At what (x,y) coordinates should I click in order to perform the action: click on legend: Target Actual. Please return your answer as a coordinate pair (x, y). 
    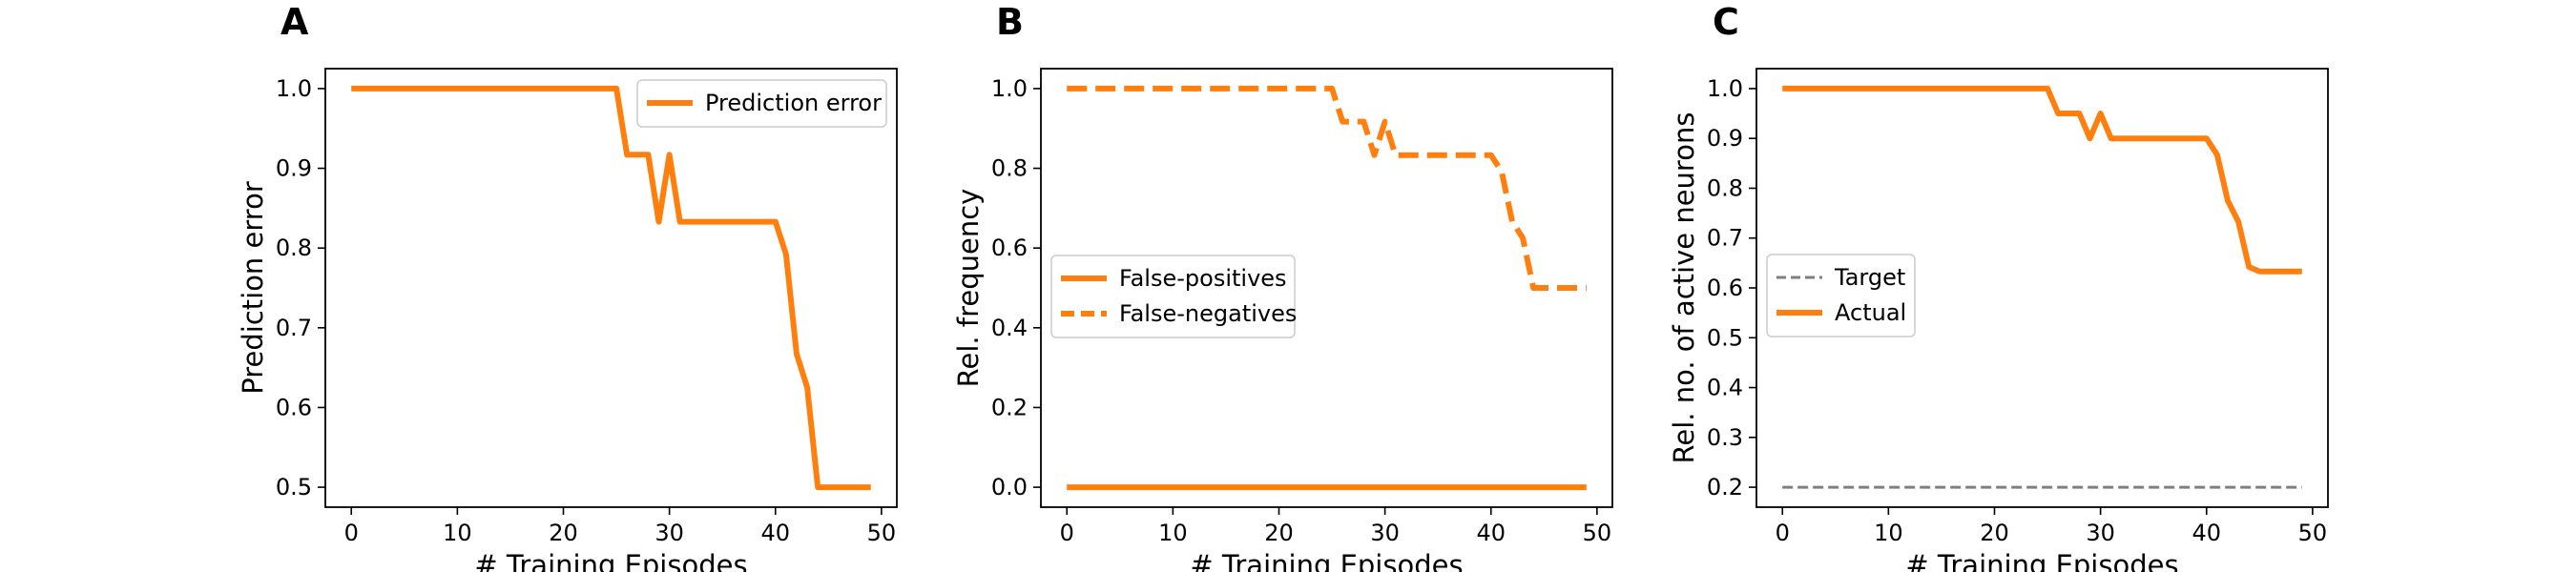
    Looking at the image, I should click on (1841, 296).